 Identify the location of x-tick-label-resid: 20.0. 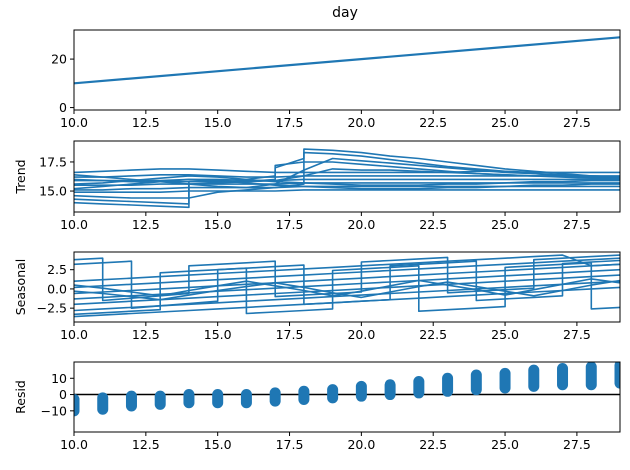
(361, 444).